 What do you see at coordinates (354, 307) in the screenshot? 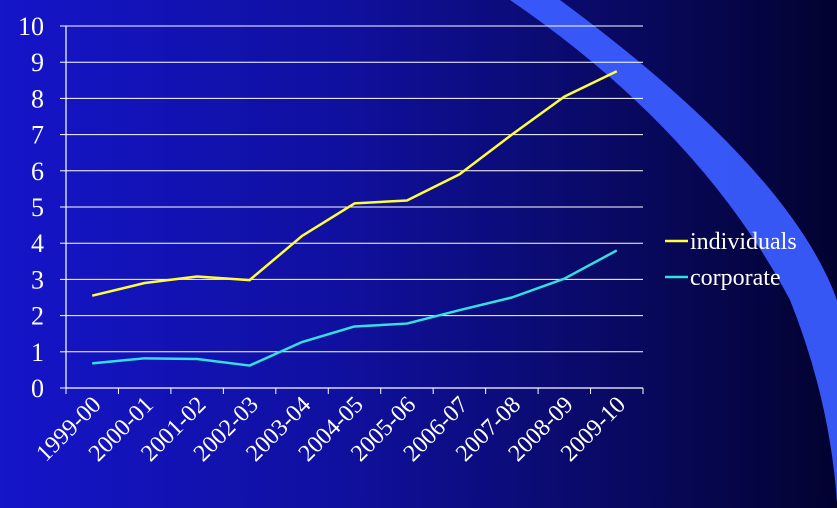
I see `series-line-corporate` at bounding box center [354, 307].